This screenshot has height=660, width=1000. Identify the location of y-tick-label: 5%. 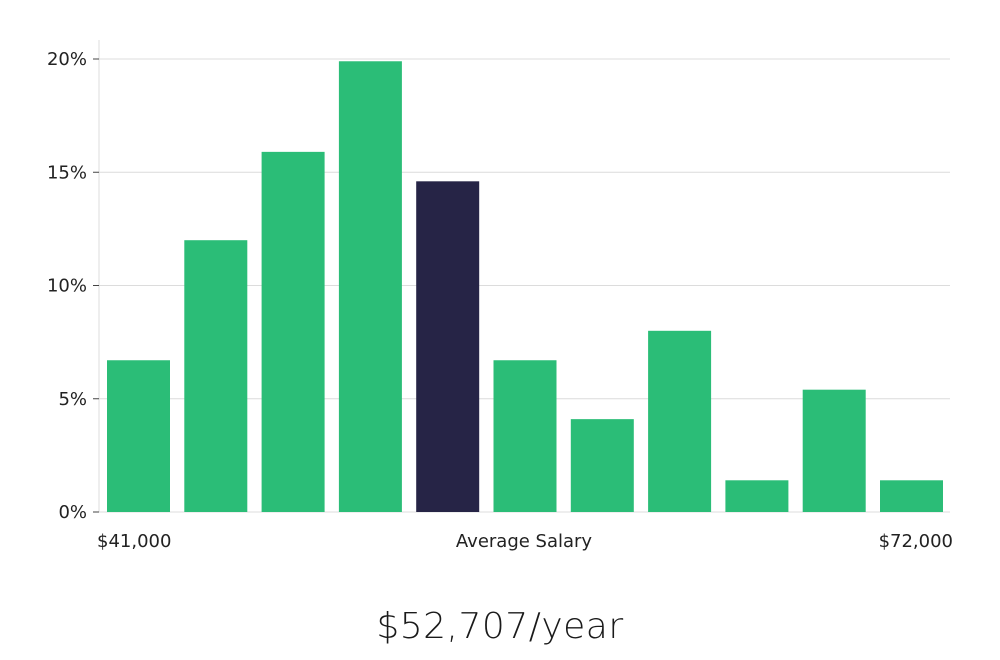
(72, 399).